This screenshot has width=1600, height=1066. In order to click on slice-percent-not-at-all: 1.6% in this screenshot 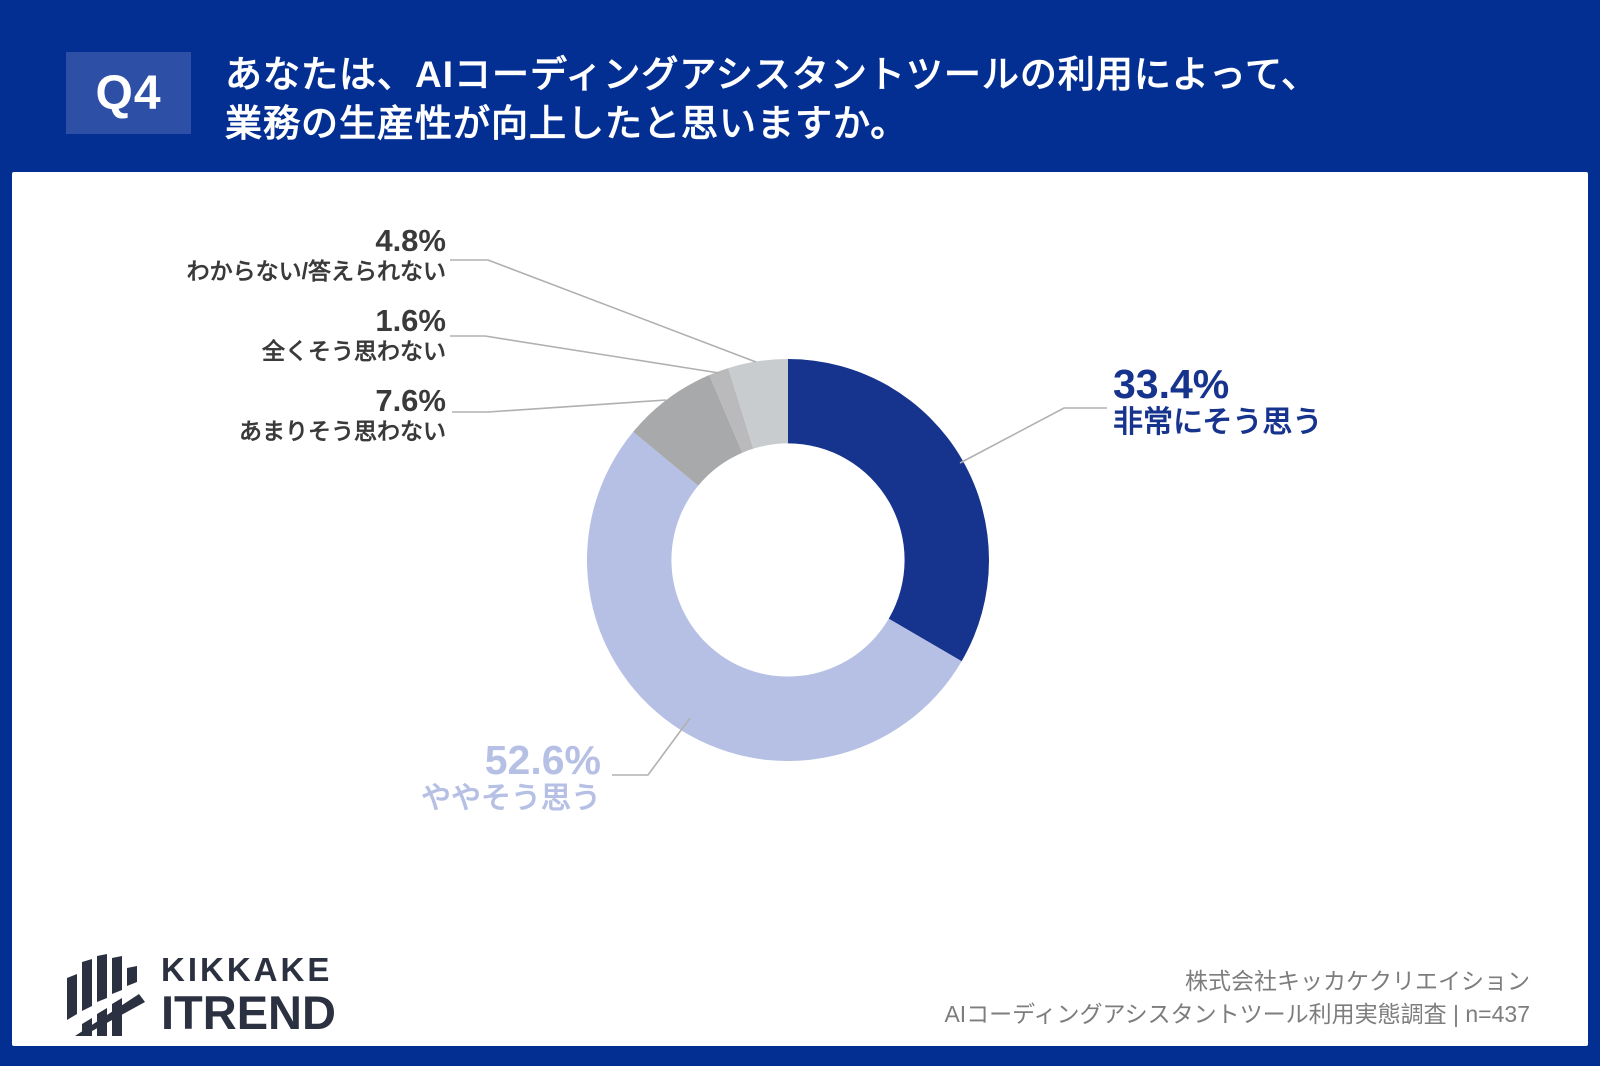, I will do `click(410, 320)`.